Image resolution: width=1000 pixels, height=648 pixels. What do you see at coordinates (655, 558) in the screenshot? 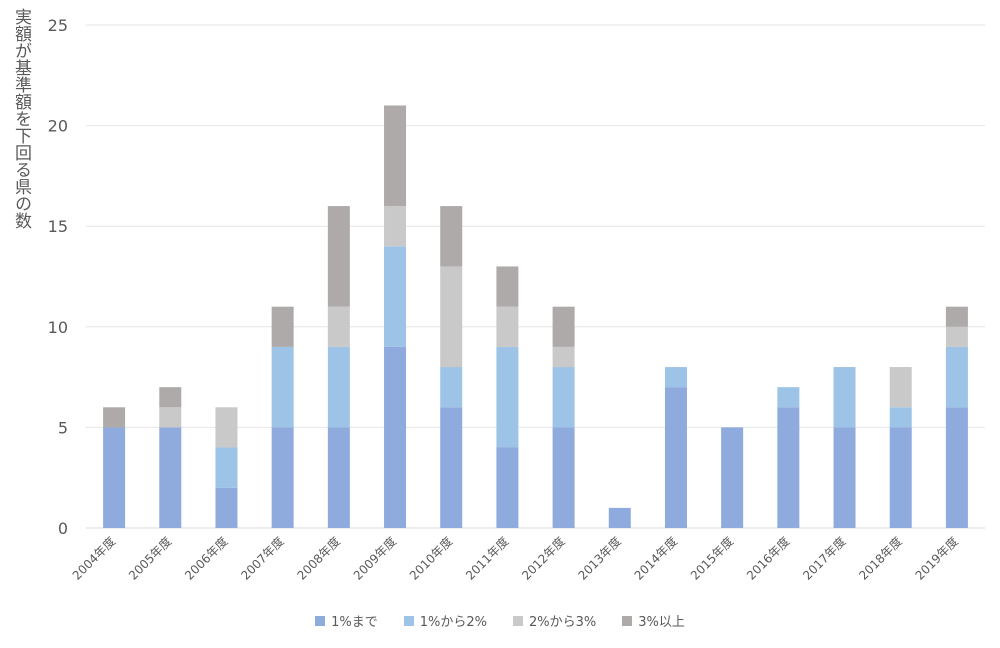
I see `x-tick-label: 2014年度` at bounding box center [655, 558].